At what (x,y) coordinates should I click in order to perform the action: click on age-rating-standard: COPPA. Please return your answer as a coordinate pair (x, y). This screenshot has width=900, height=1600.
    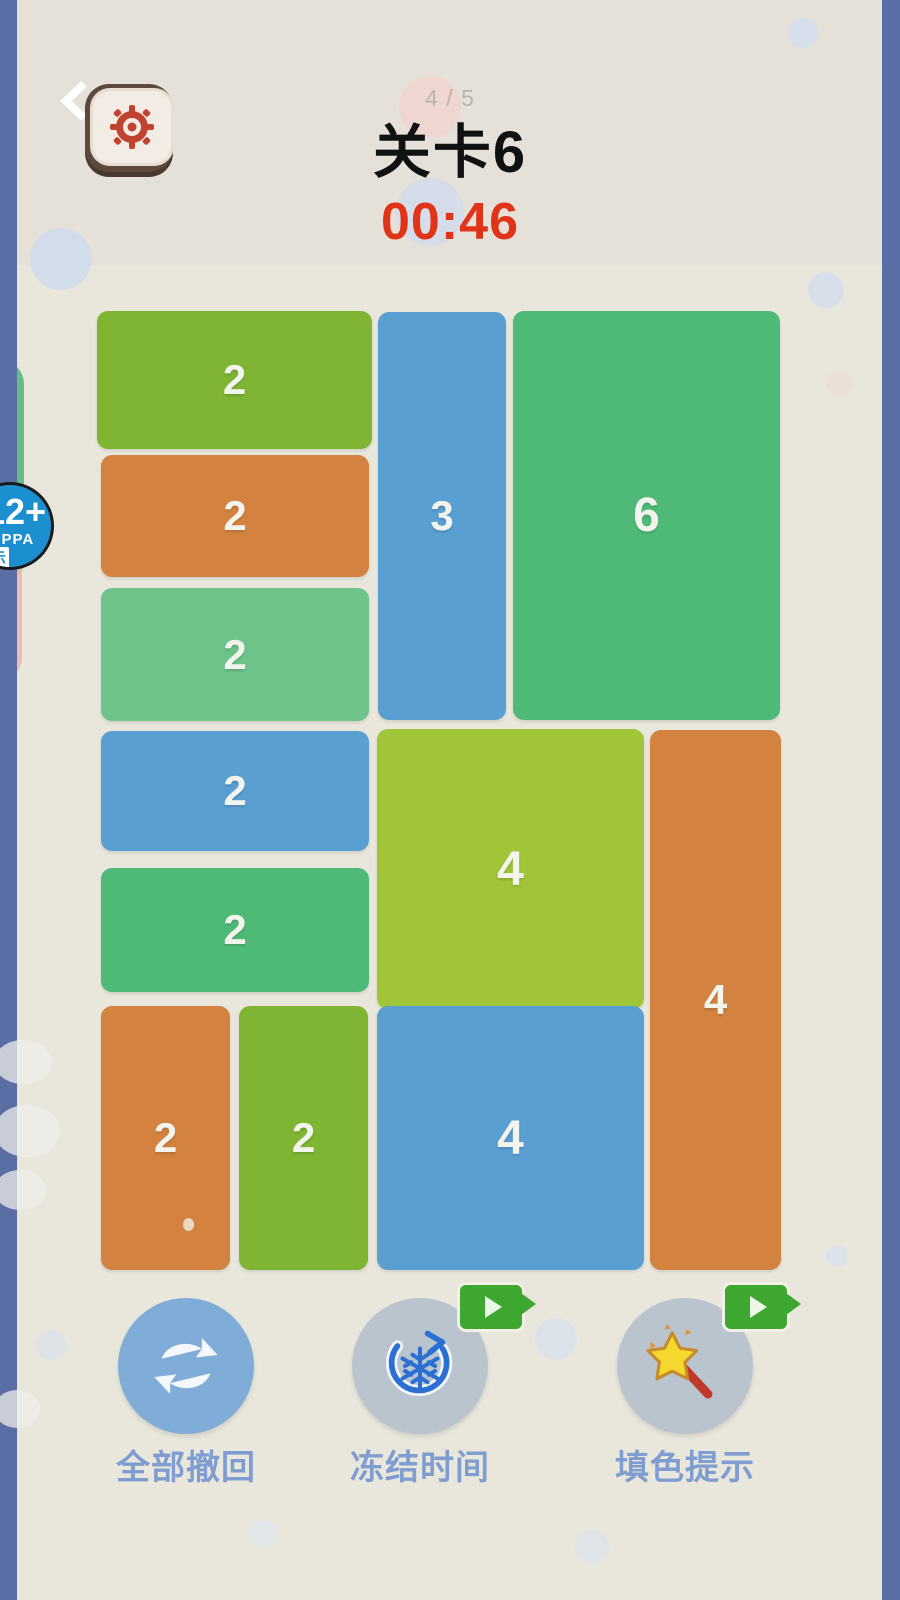
    Looking at the image, I should click on (17, 539).